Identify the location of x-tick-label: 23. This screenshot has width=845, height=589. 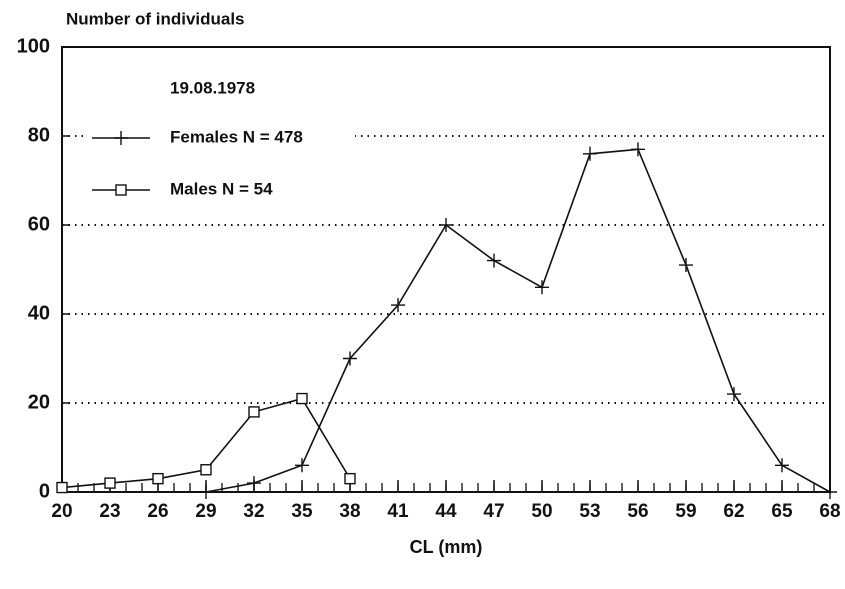
(109, 511).